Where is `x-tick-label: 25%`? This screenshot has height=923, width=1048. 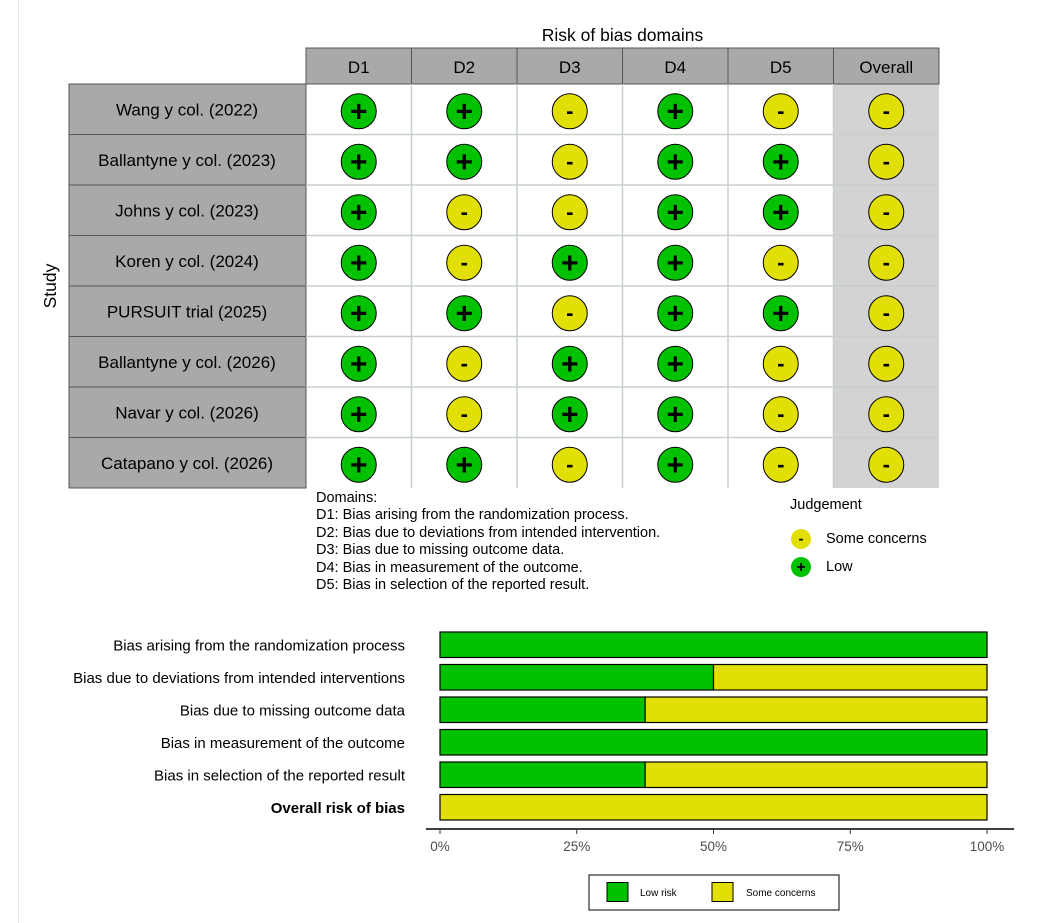
x-tick-label: 25% is located at coordinates (576, 846).